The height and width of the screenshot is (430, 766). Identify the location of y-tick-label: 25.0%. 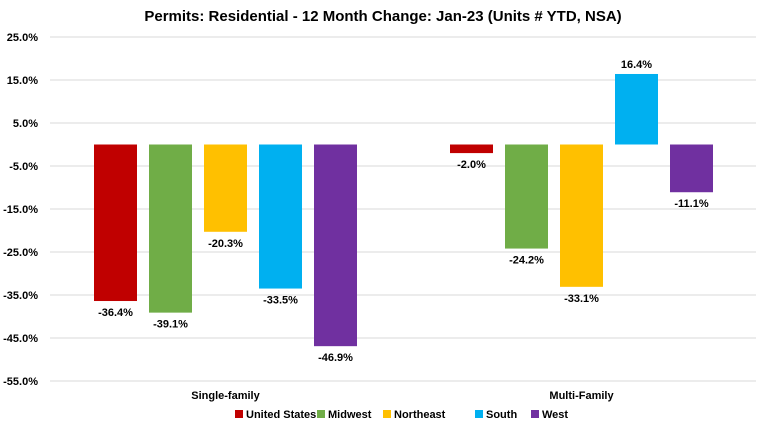
(22, 38).